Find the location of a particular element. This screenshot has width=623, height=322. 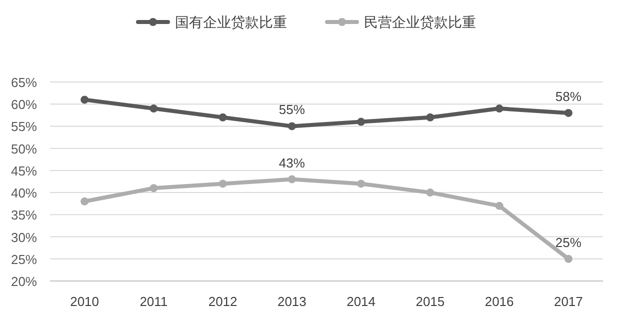

y-tick-label: 35% is located at coordinates (24, 215).